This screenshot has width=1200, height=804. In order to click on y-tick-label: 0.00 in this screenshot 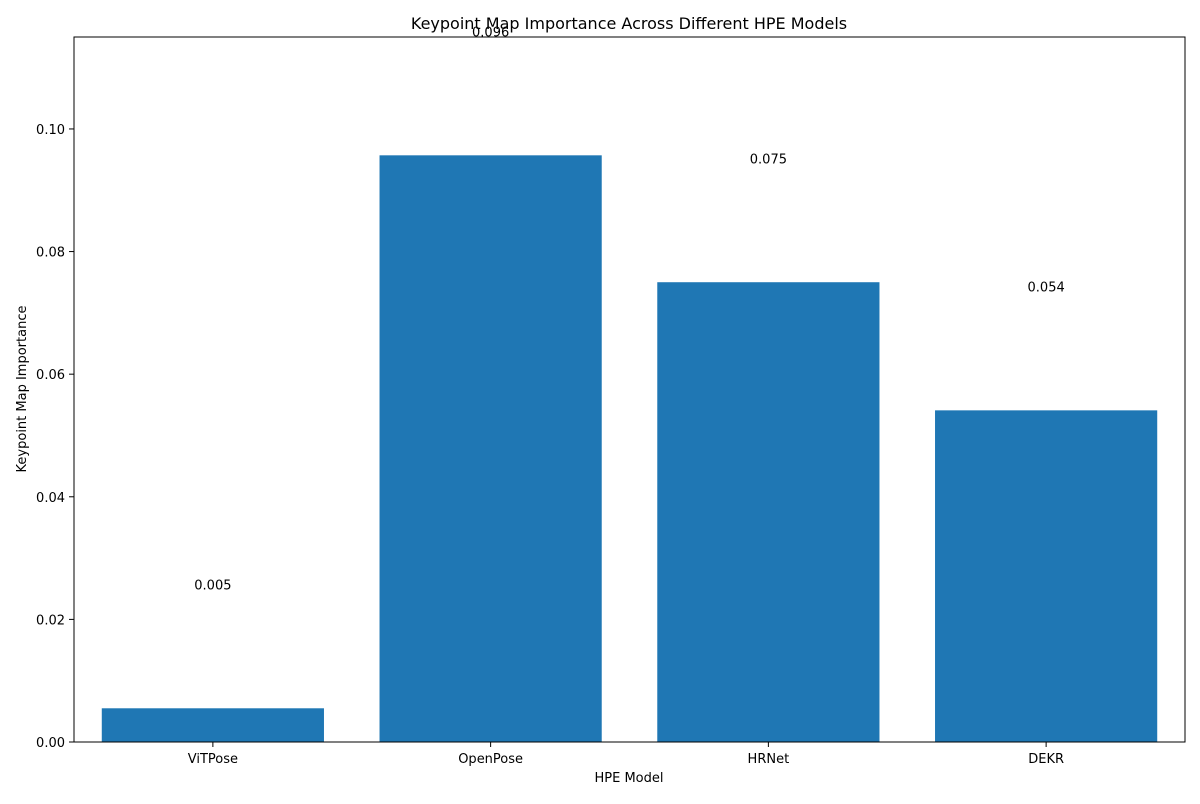, I will do `click(50, 743)`.